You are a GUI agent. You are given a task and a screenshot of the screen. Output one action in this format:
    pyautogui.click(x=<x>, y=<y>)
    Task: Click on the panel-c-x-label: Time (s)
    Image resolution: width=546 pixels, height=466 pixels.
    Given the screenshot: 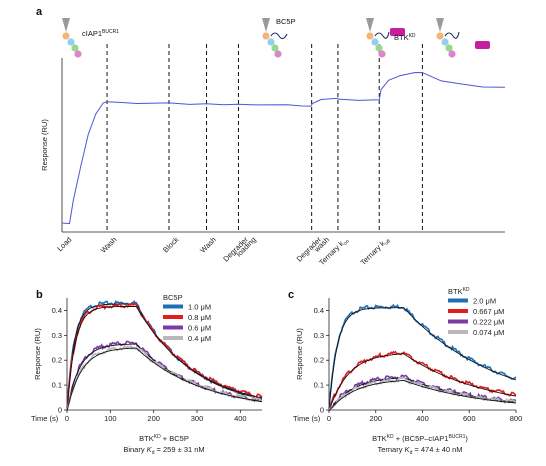 What is the action you would take?
    pyautogui.click(x=307, y=418)
    